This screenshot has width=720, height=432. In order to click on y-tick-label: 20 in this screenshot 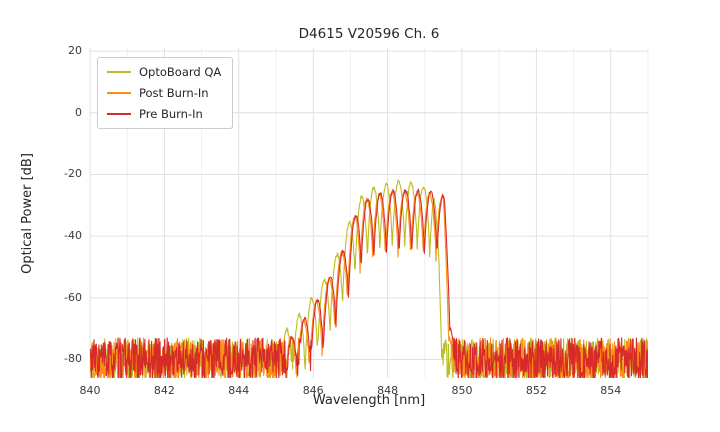, I will do `click(75, 51)`.